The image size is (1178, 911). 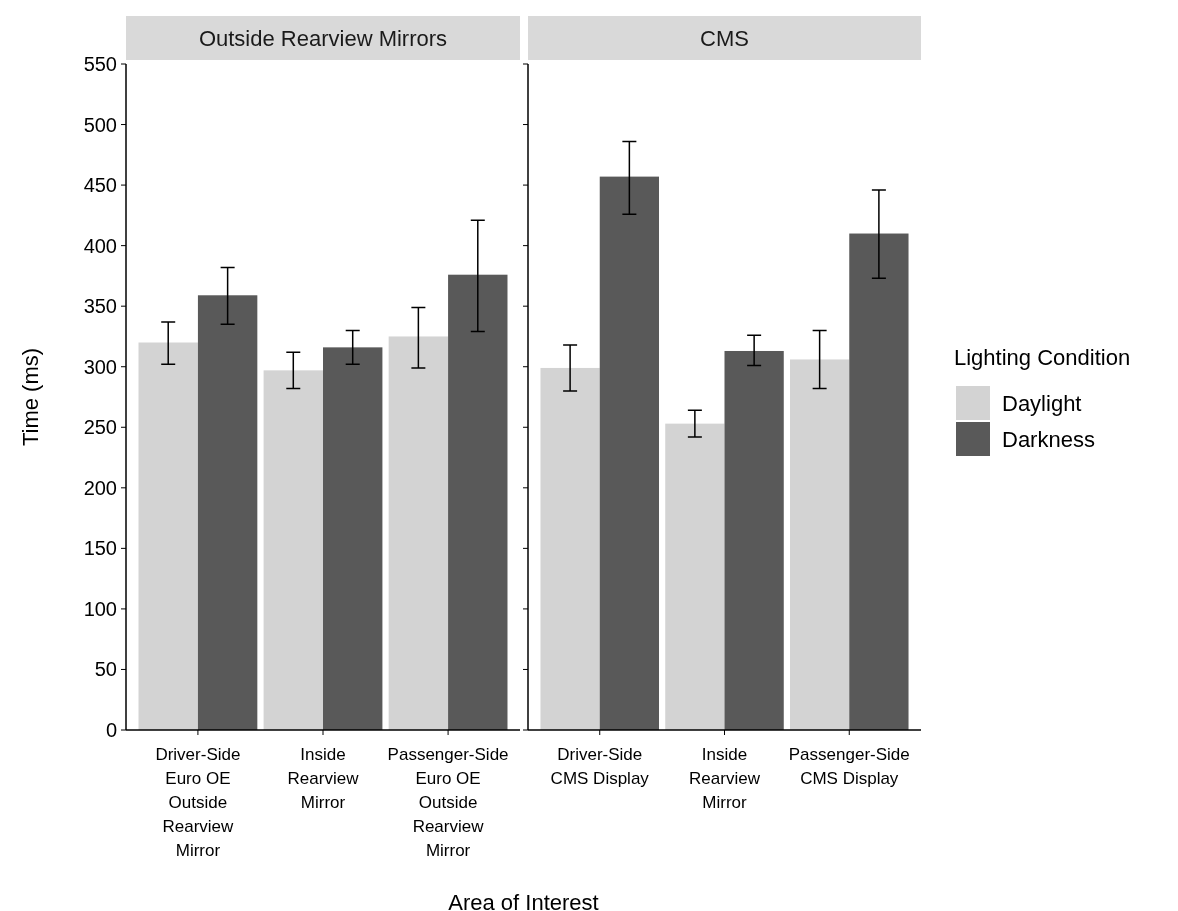 I want to click on legend-label: Darkness, so click(x=1048, y=439).